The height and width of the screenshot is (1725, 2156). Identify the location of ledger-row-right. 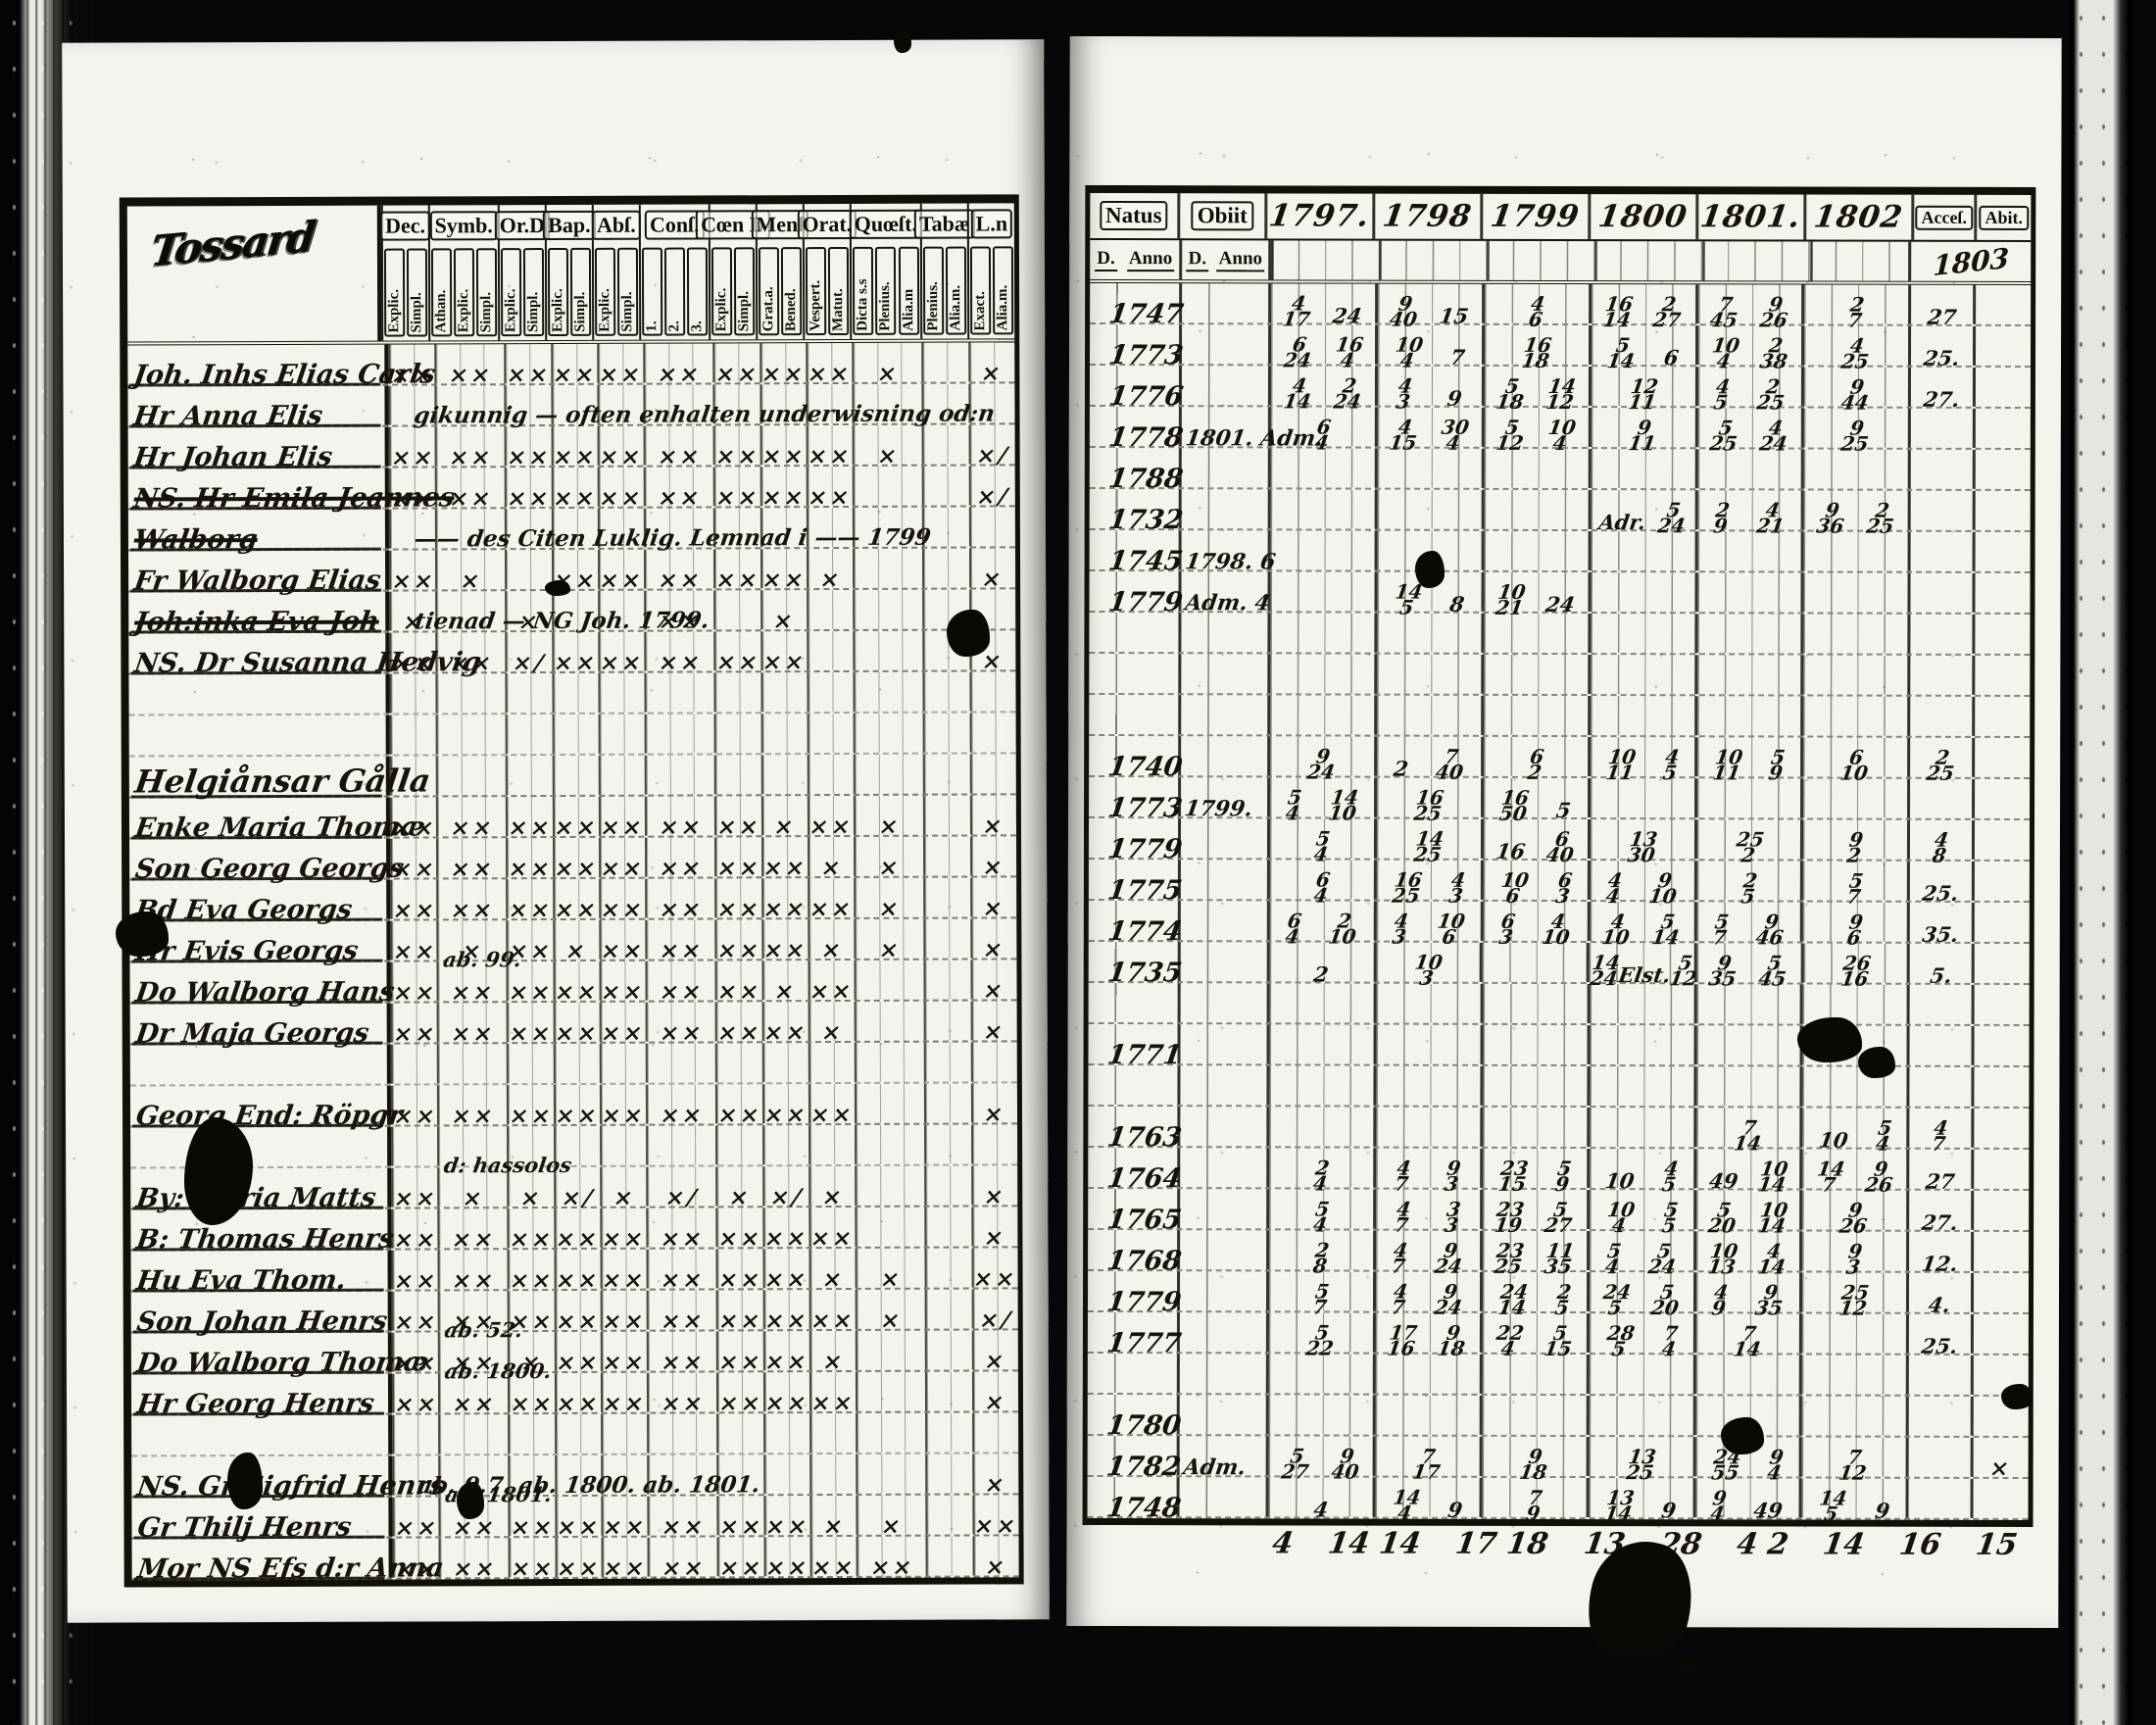
(1559, 1004).